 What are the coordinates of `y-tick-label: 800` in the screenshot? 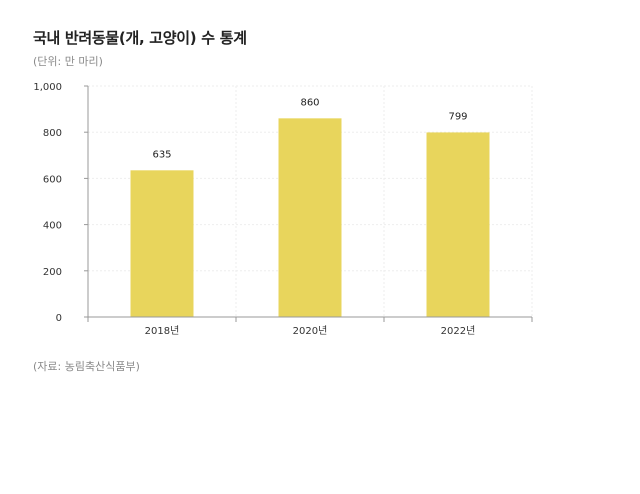 It's located at (52, 133).